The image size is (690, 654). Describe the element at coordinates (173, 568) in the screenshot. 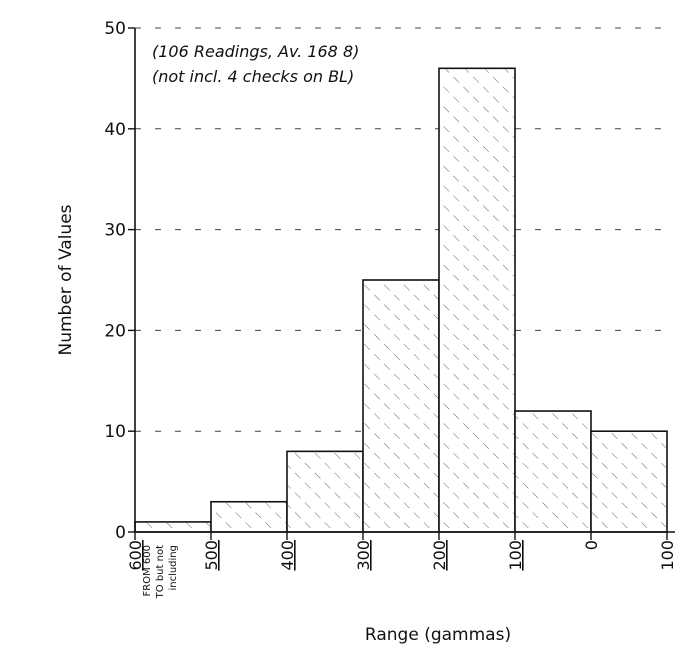

I see `first-bin-note-line-2: including` at that location.